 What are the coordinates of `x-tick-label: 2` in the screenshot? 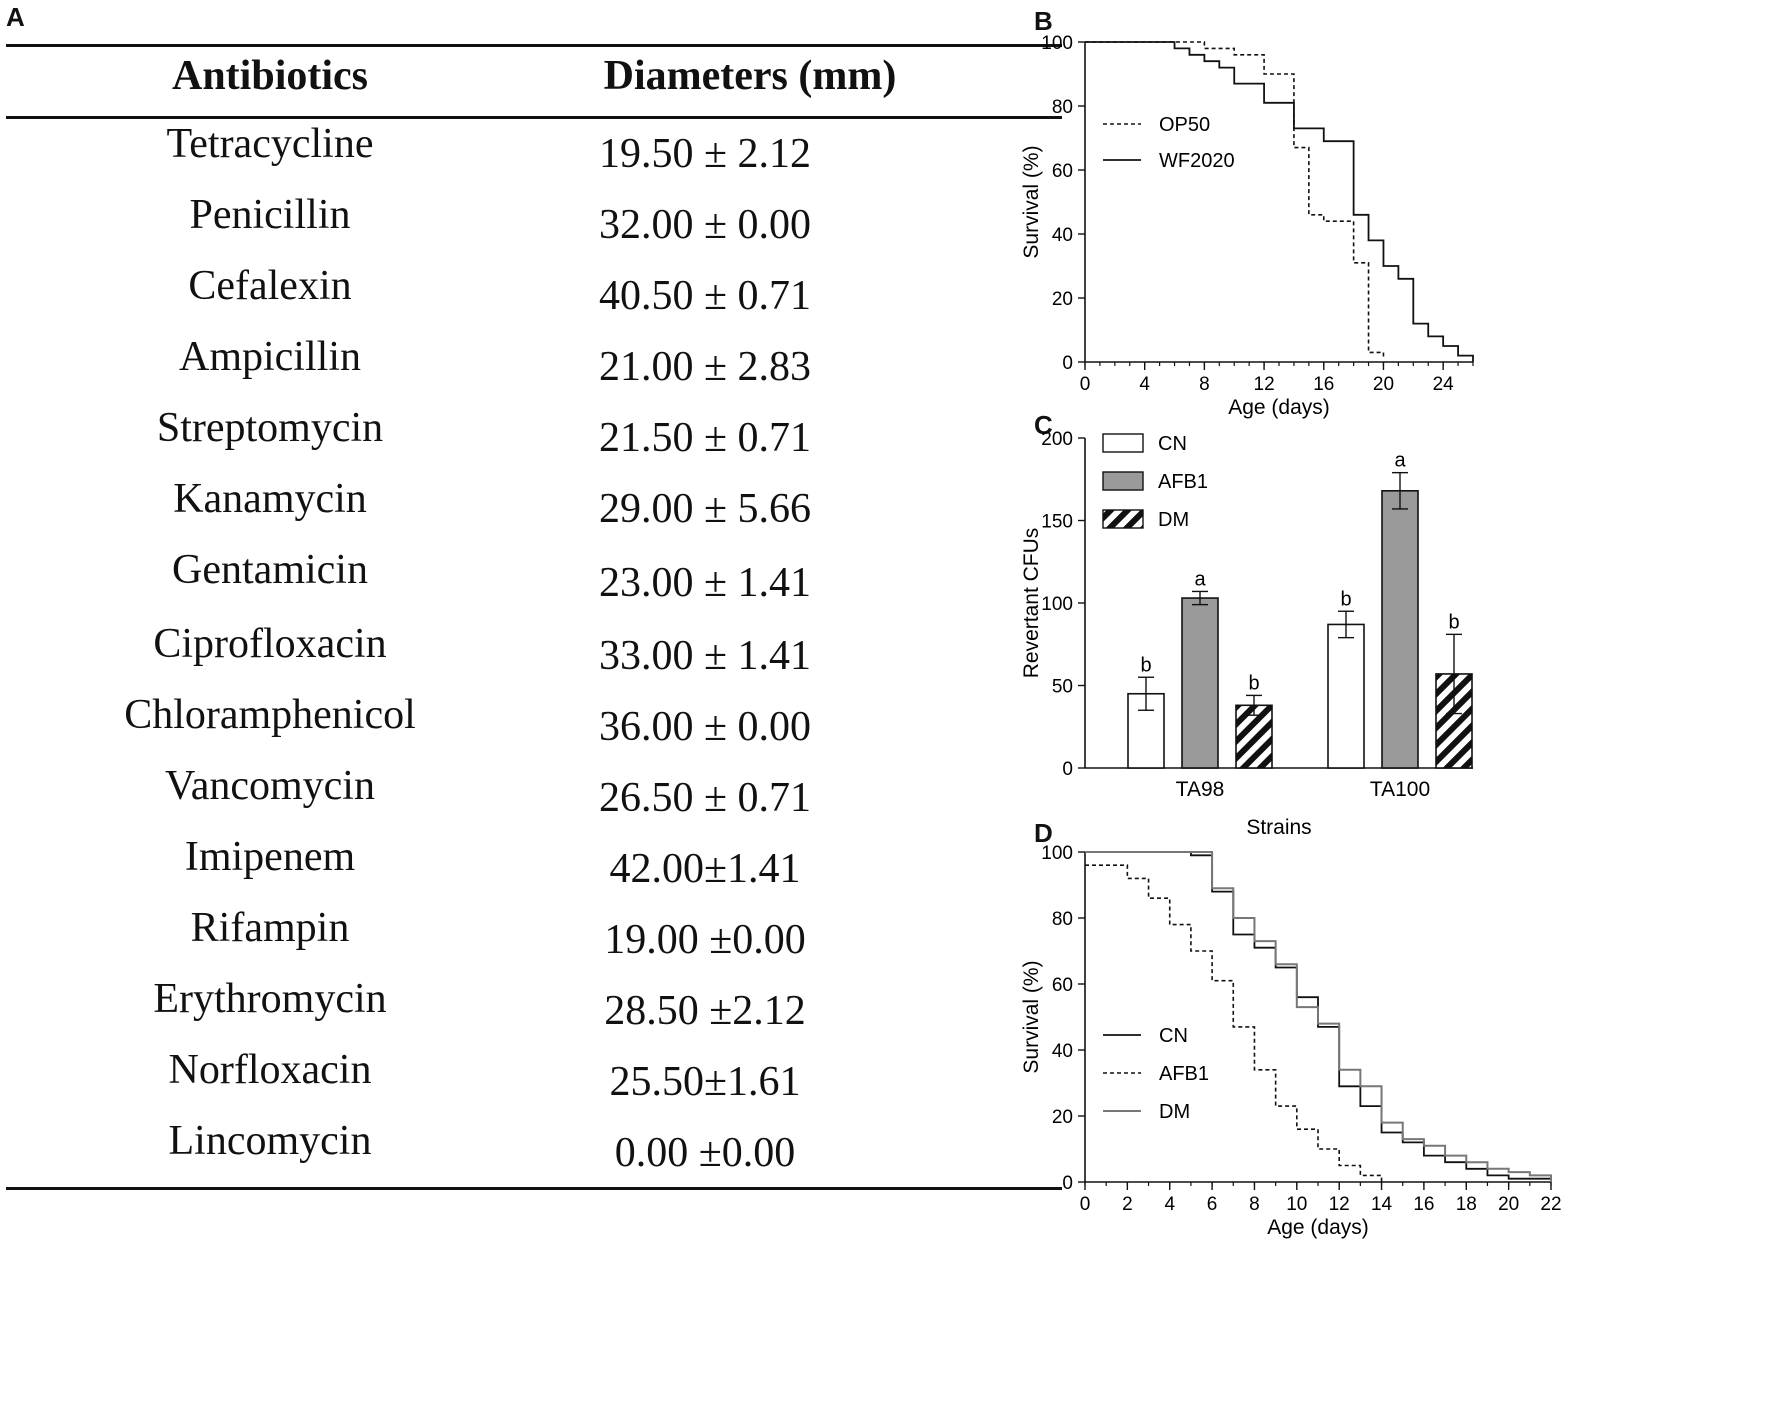 It's located at (1127, 1204).